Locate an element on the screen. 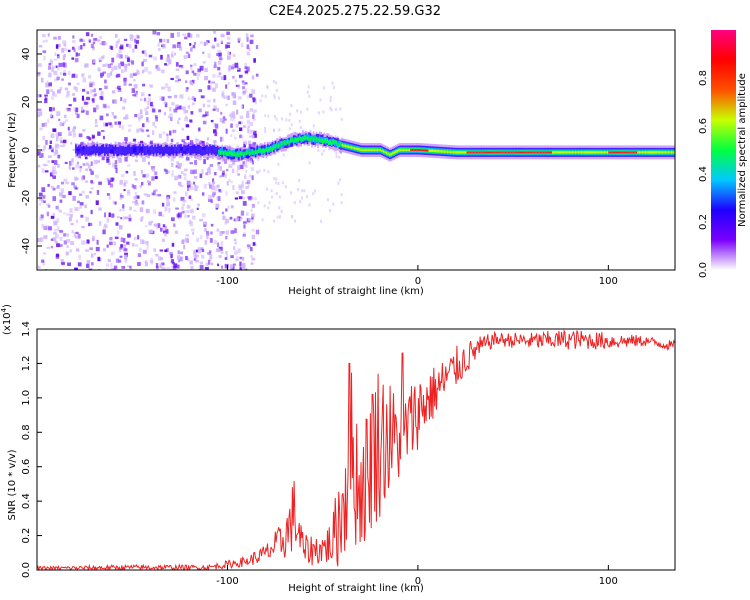 This screenshot has width=750, height=600. spectrogram-y-tick-label: -40 is located at coordinates (26, 246).